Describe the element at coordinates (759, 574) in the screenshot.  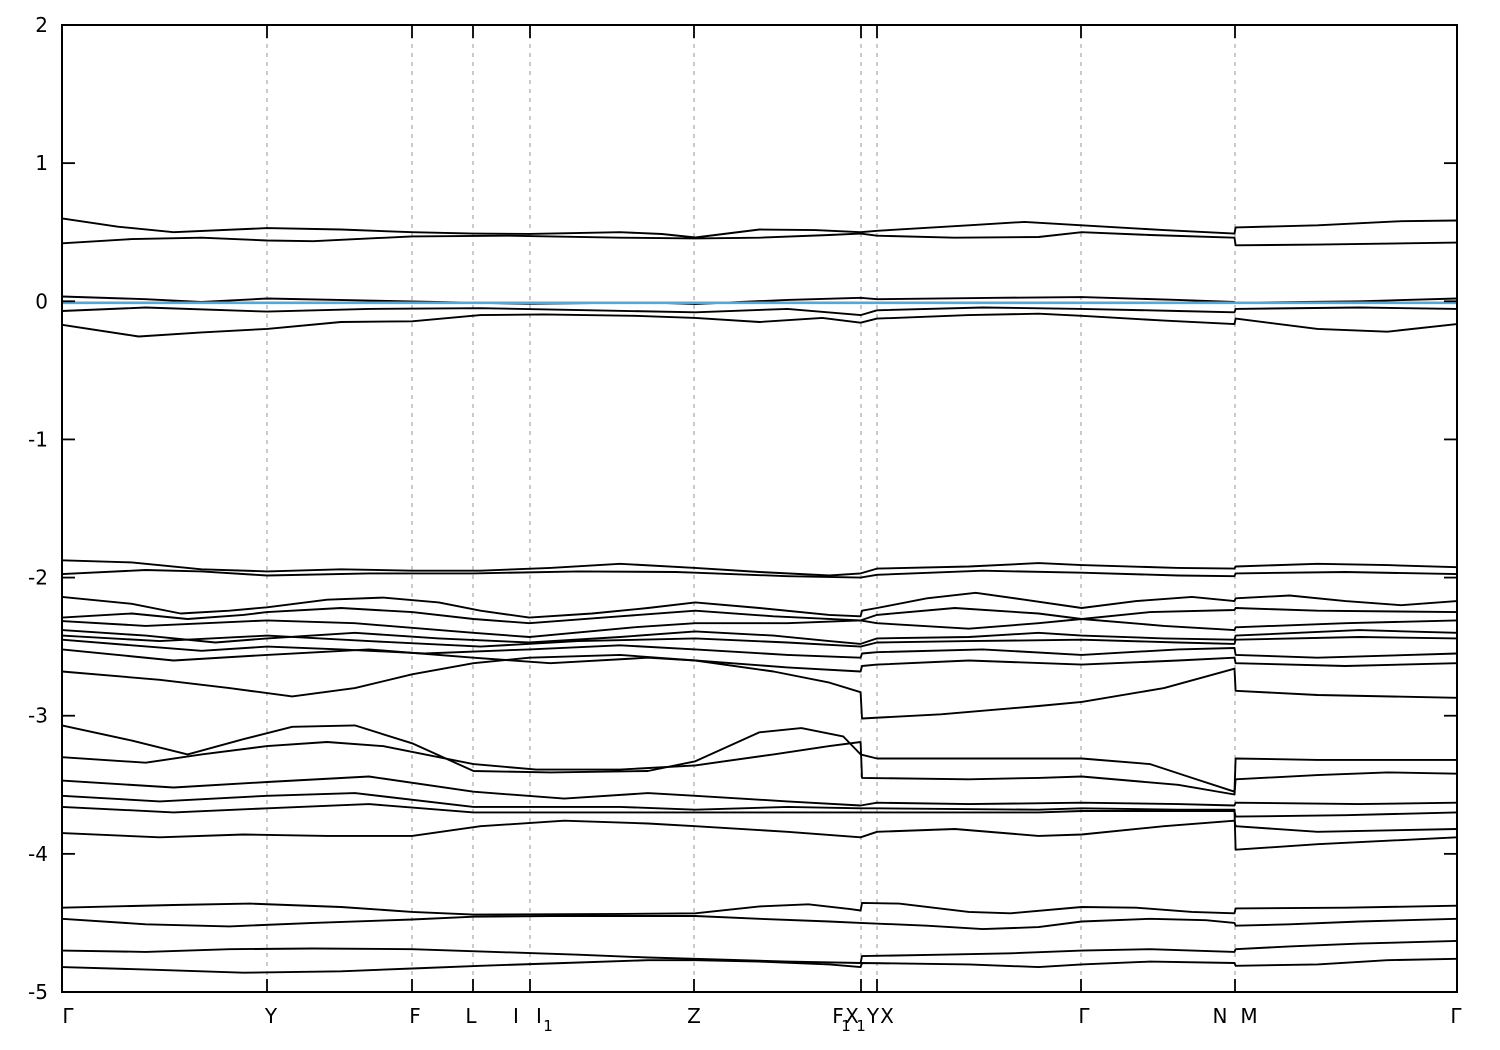
I see `band-07-line` at that location.